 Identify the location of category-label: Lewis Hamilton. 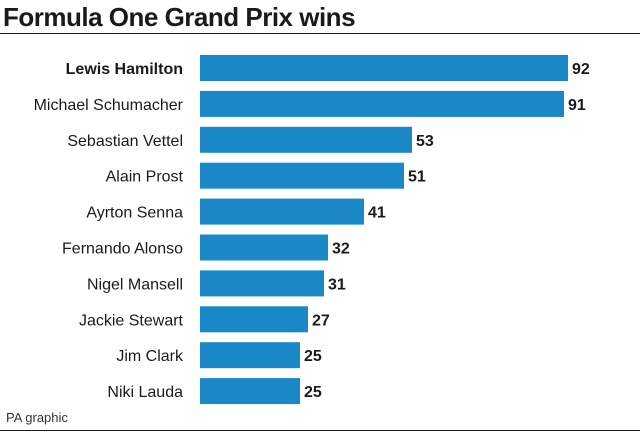
(124, 69).